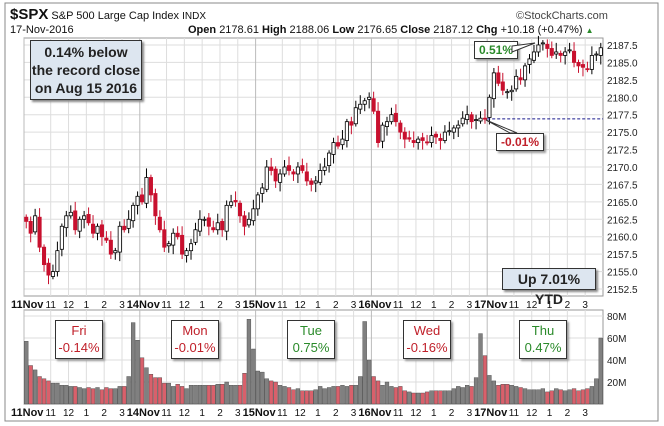 The image size is (664, 426). What do you see at coordinates (239, 30) in the screenshot?
I see `open-value: 2178.61` at bounding box center [239, 30].